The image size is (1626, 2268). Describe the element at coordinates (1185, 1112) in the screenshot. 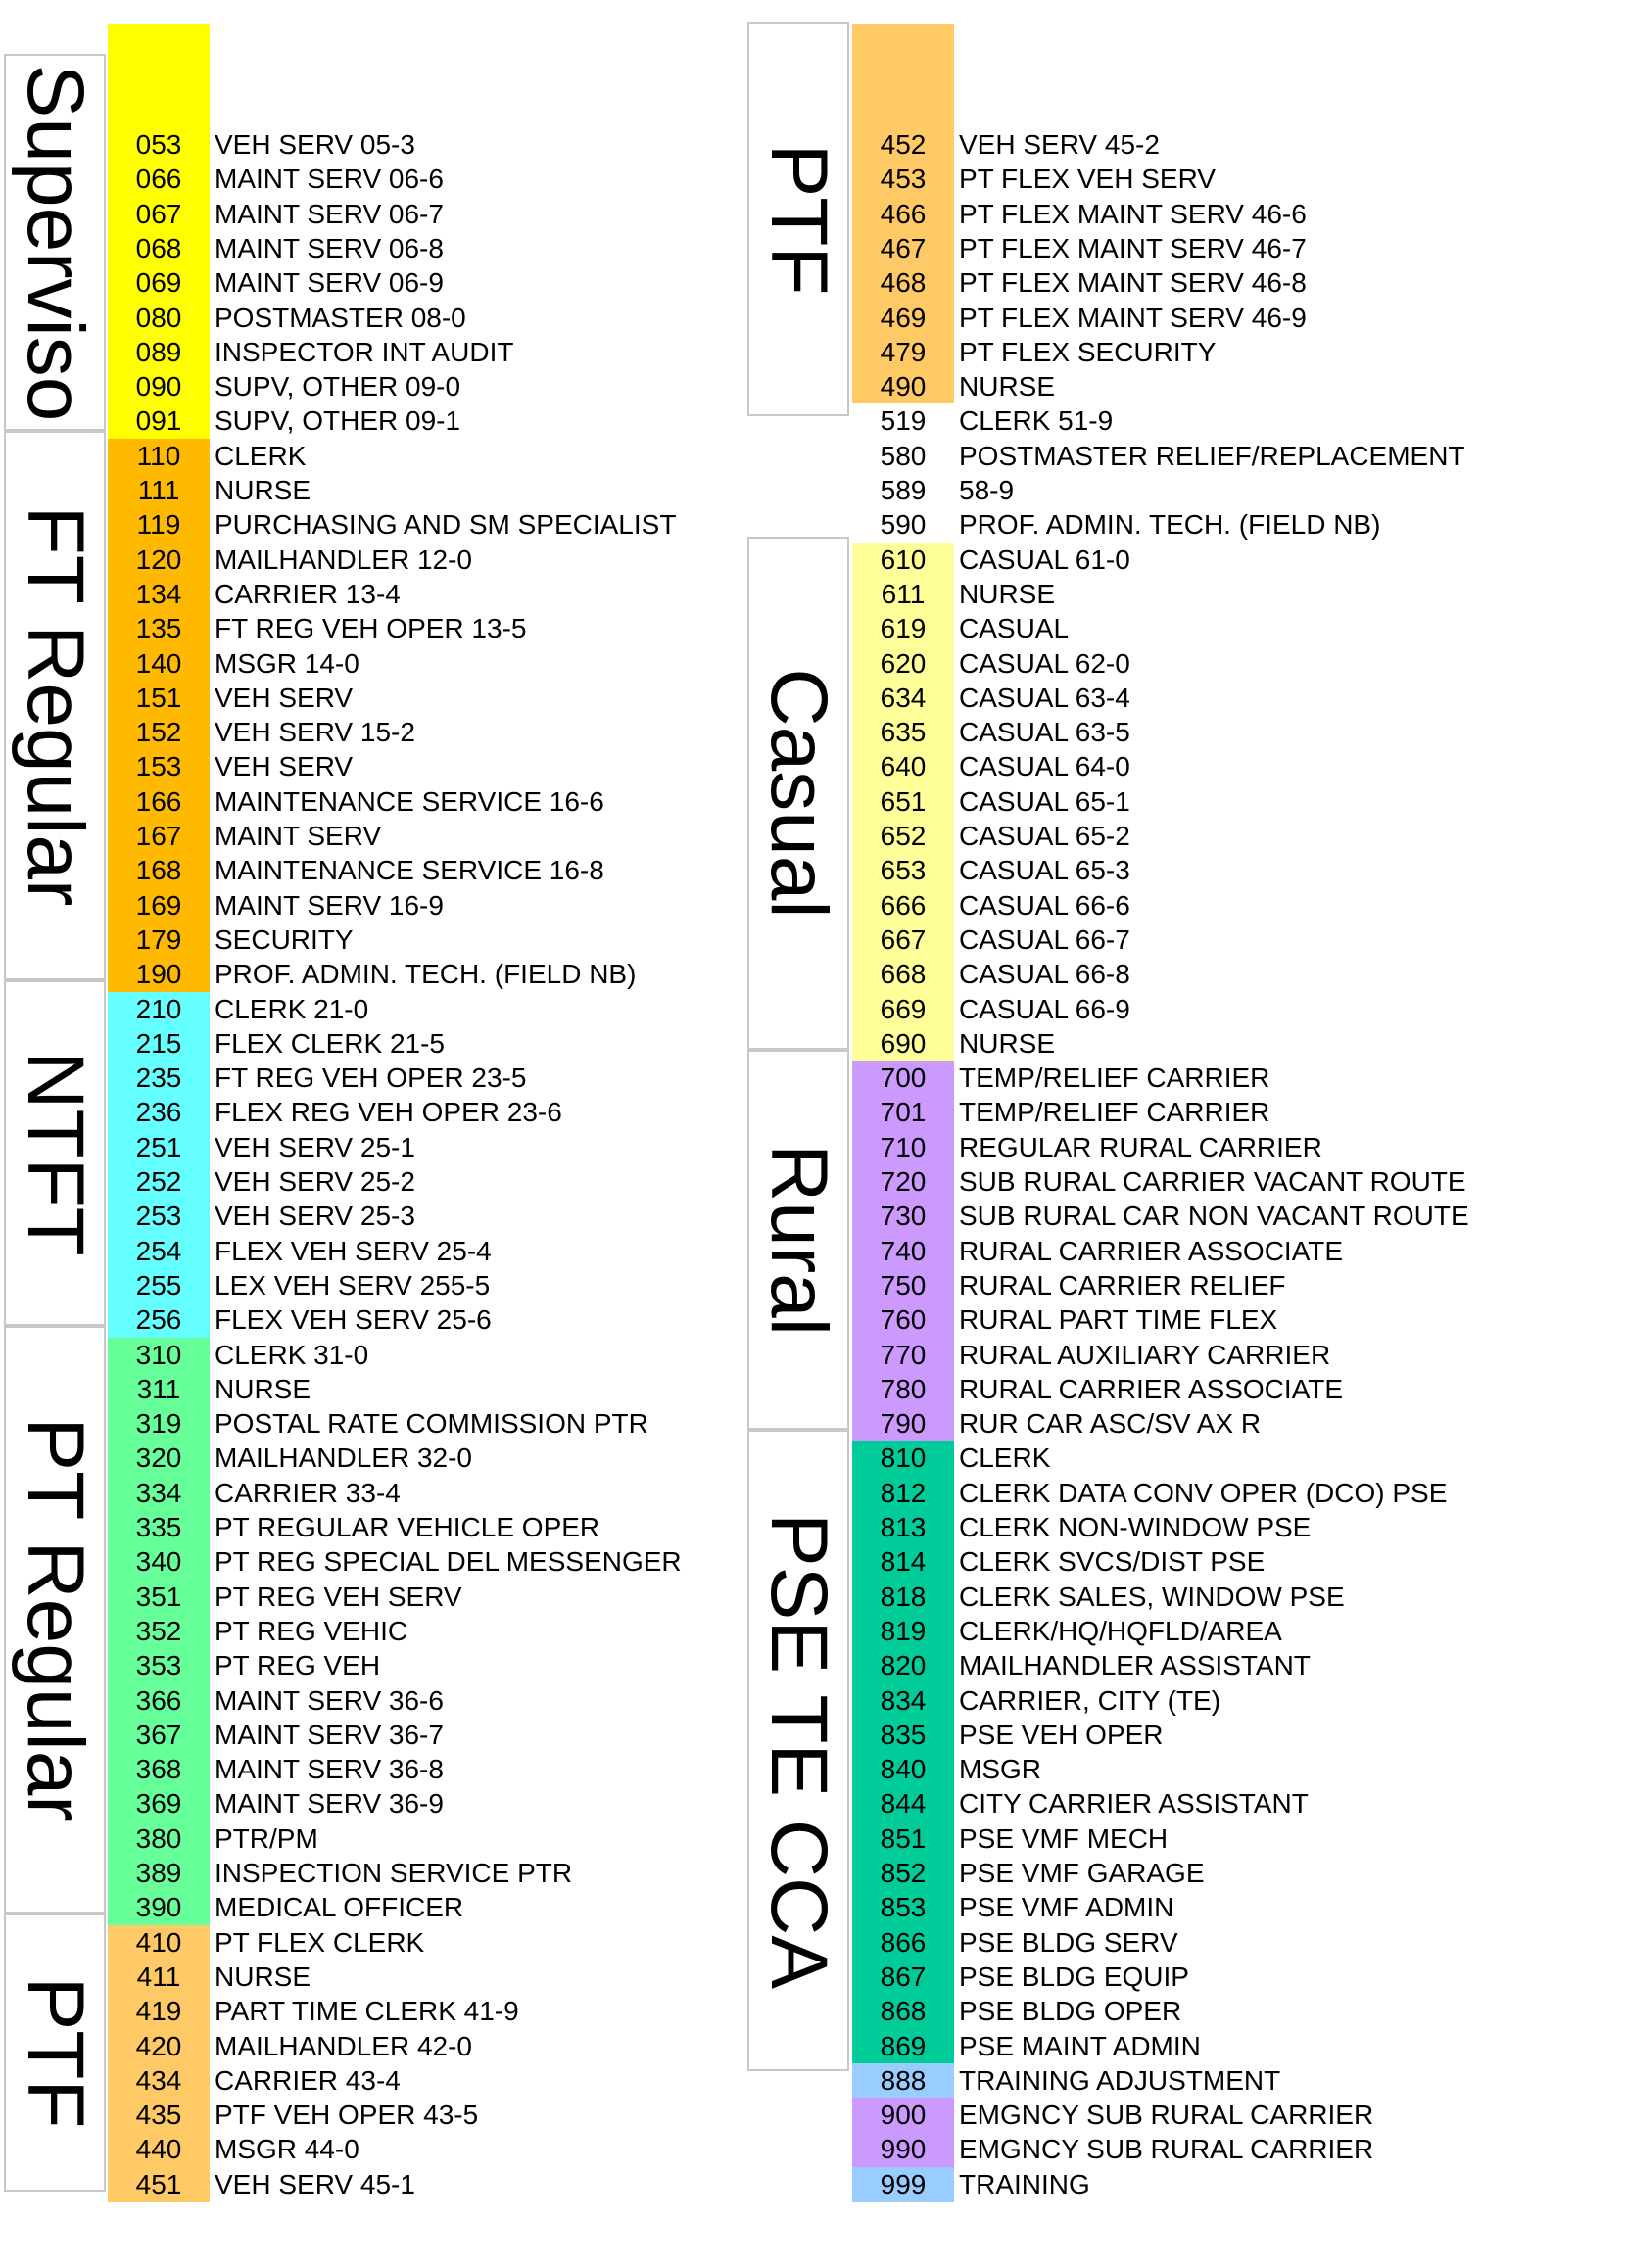

I see `code-row: 701 TEMP/RELIEF CARRIER` at that location.